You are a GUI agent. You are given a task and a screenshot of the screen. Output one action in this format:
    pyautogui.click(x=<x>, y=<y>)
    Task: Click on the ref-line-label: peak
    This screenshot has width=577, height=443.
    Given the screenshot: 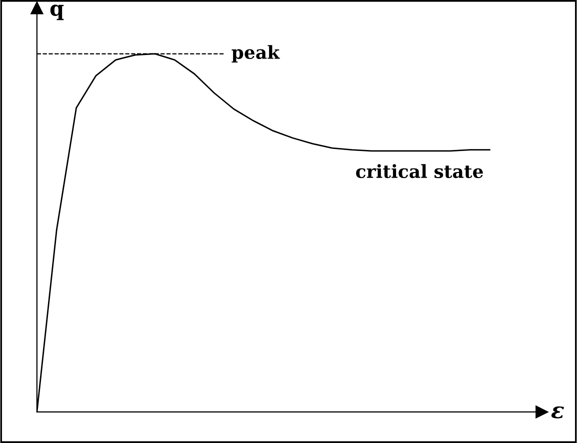 What is the action you would take?
    pyautogui.click(x=256, y=54)
    